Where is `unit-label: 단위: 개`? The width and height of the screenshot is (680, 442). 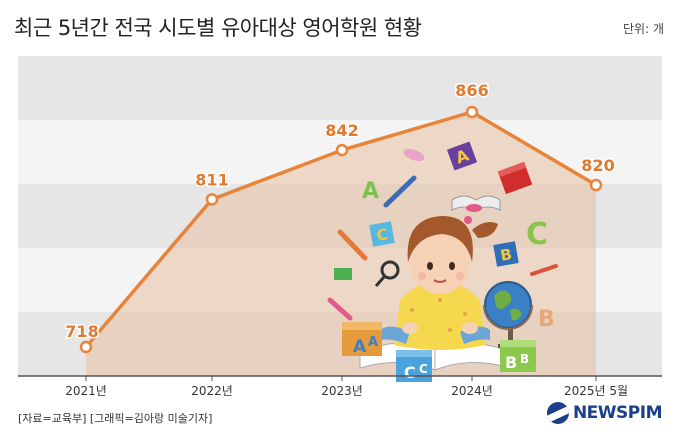 unit-label: 단위: 개 is located at coordinates (643, 29).